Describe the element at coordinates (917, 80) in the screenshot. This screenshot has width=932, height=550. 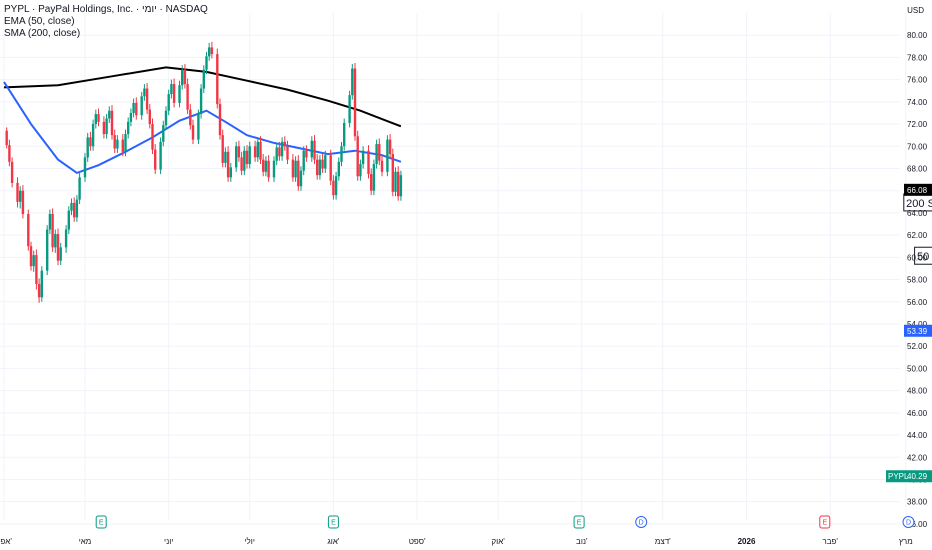
I see `price-tick-label: 76.00` at that location.